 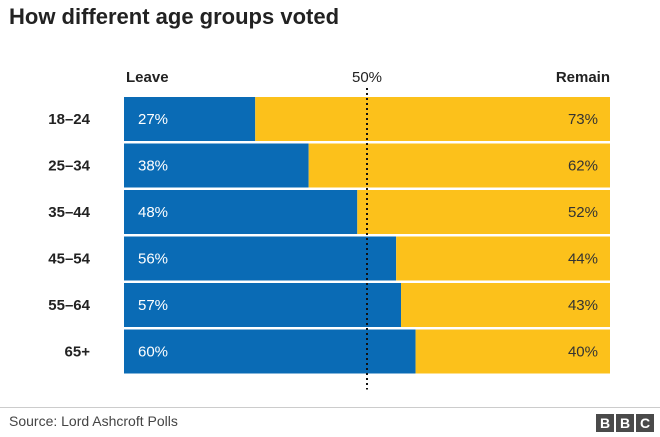 I want to click on data-label-leave: 56%, so click(x=153, y=259).